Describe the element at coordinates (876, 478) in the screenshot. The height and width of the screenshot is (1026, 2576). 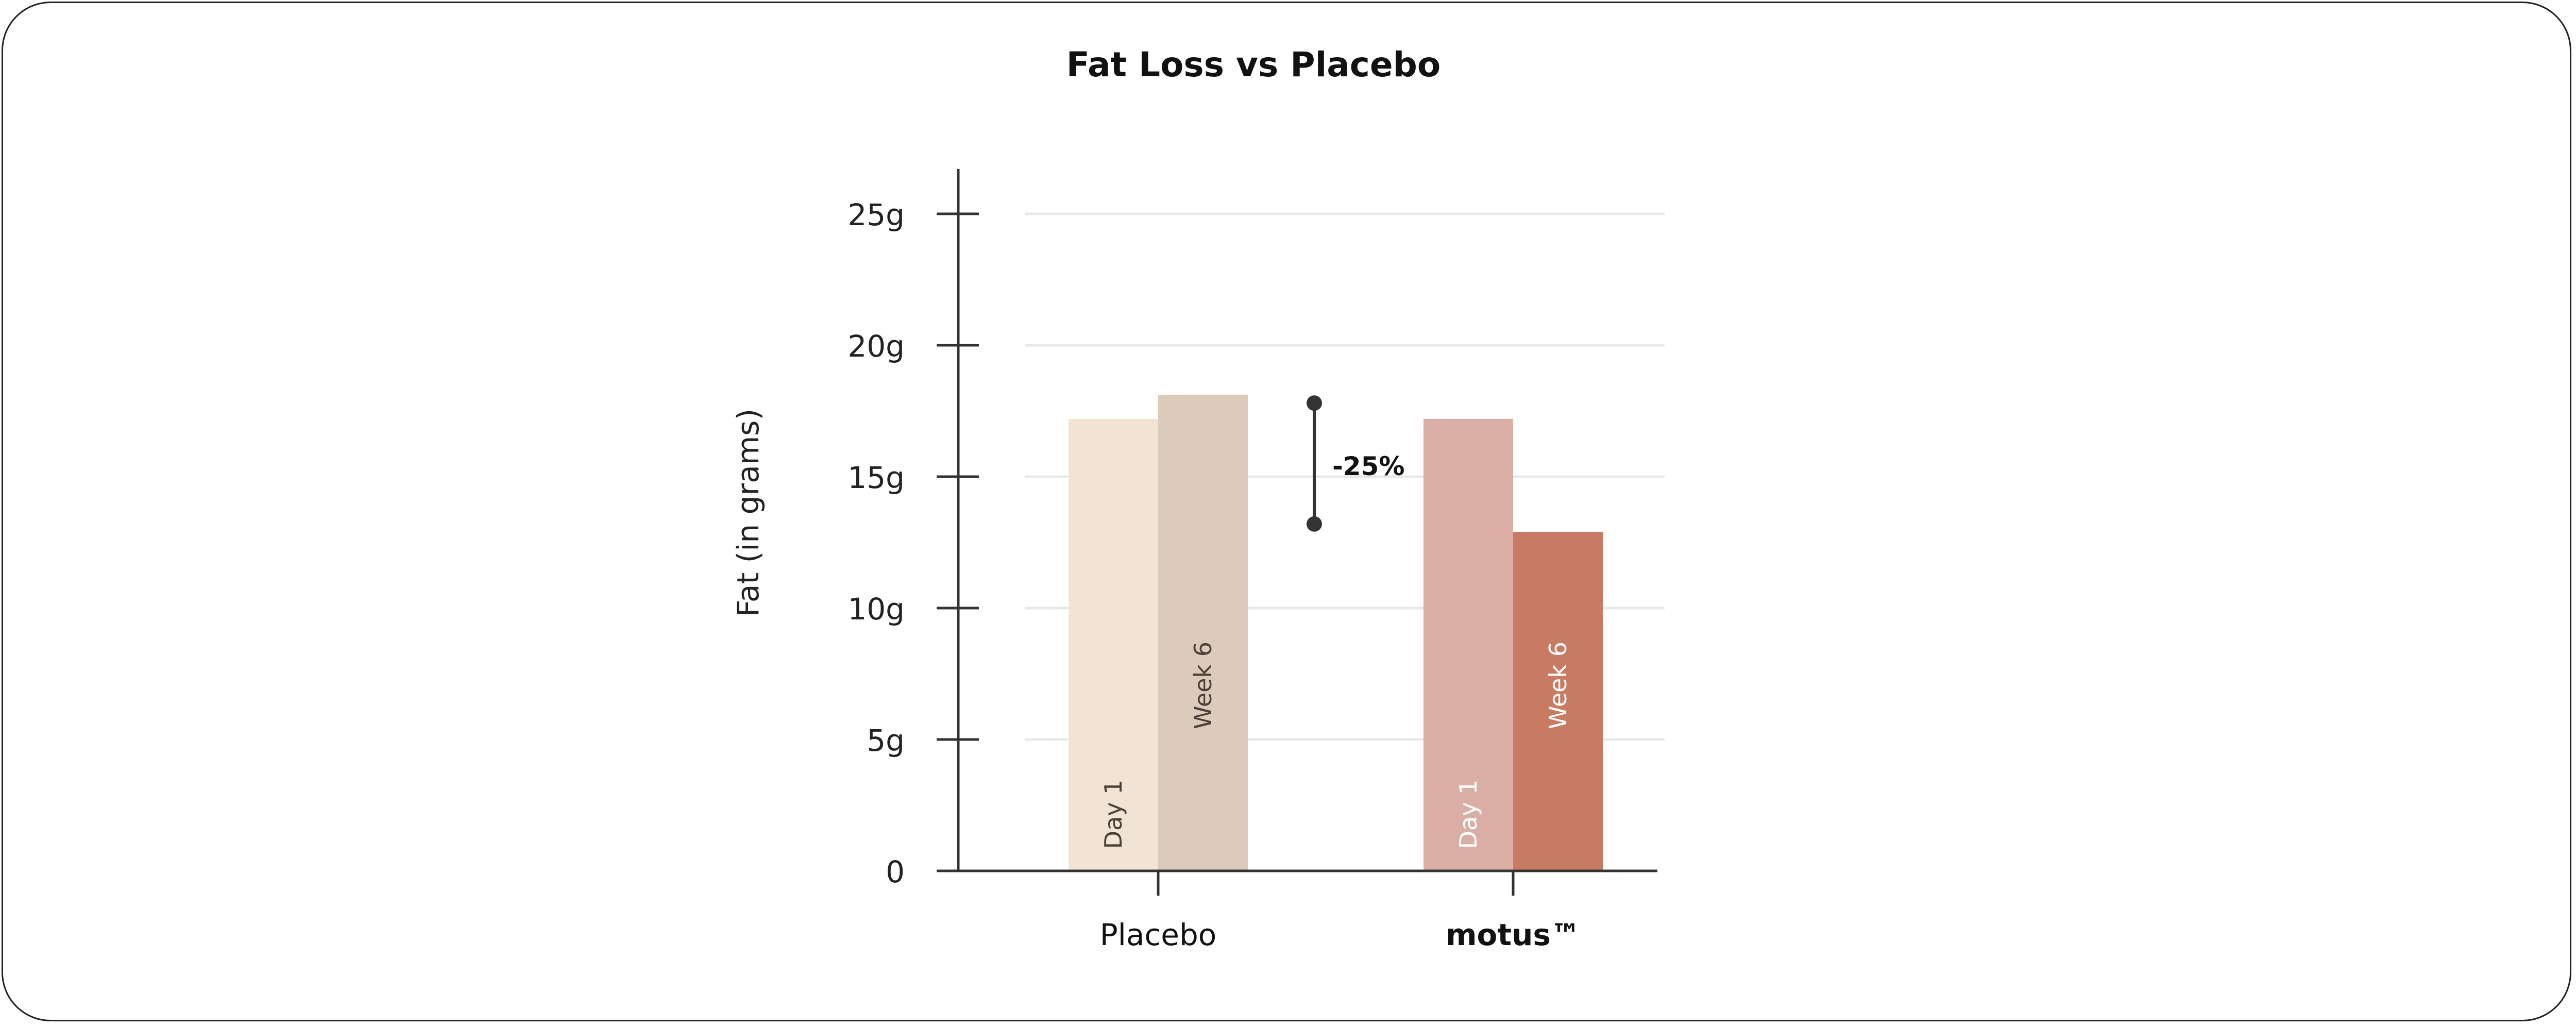
I see `y-tick-label: 15g` at that location.